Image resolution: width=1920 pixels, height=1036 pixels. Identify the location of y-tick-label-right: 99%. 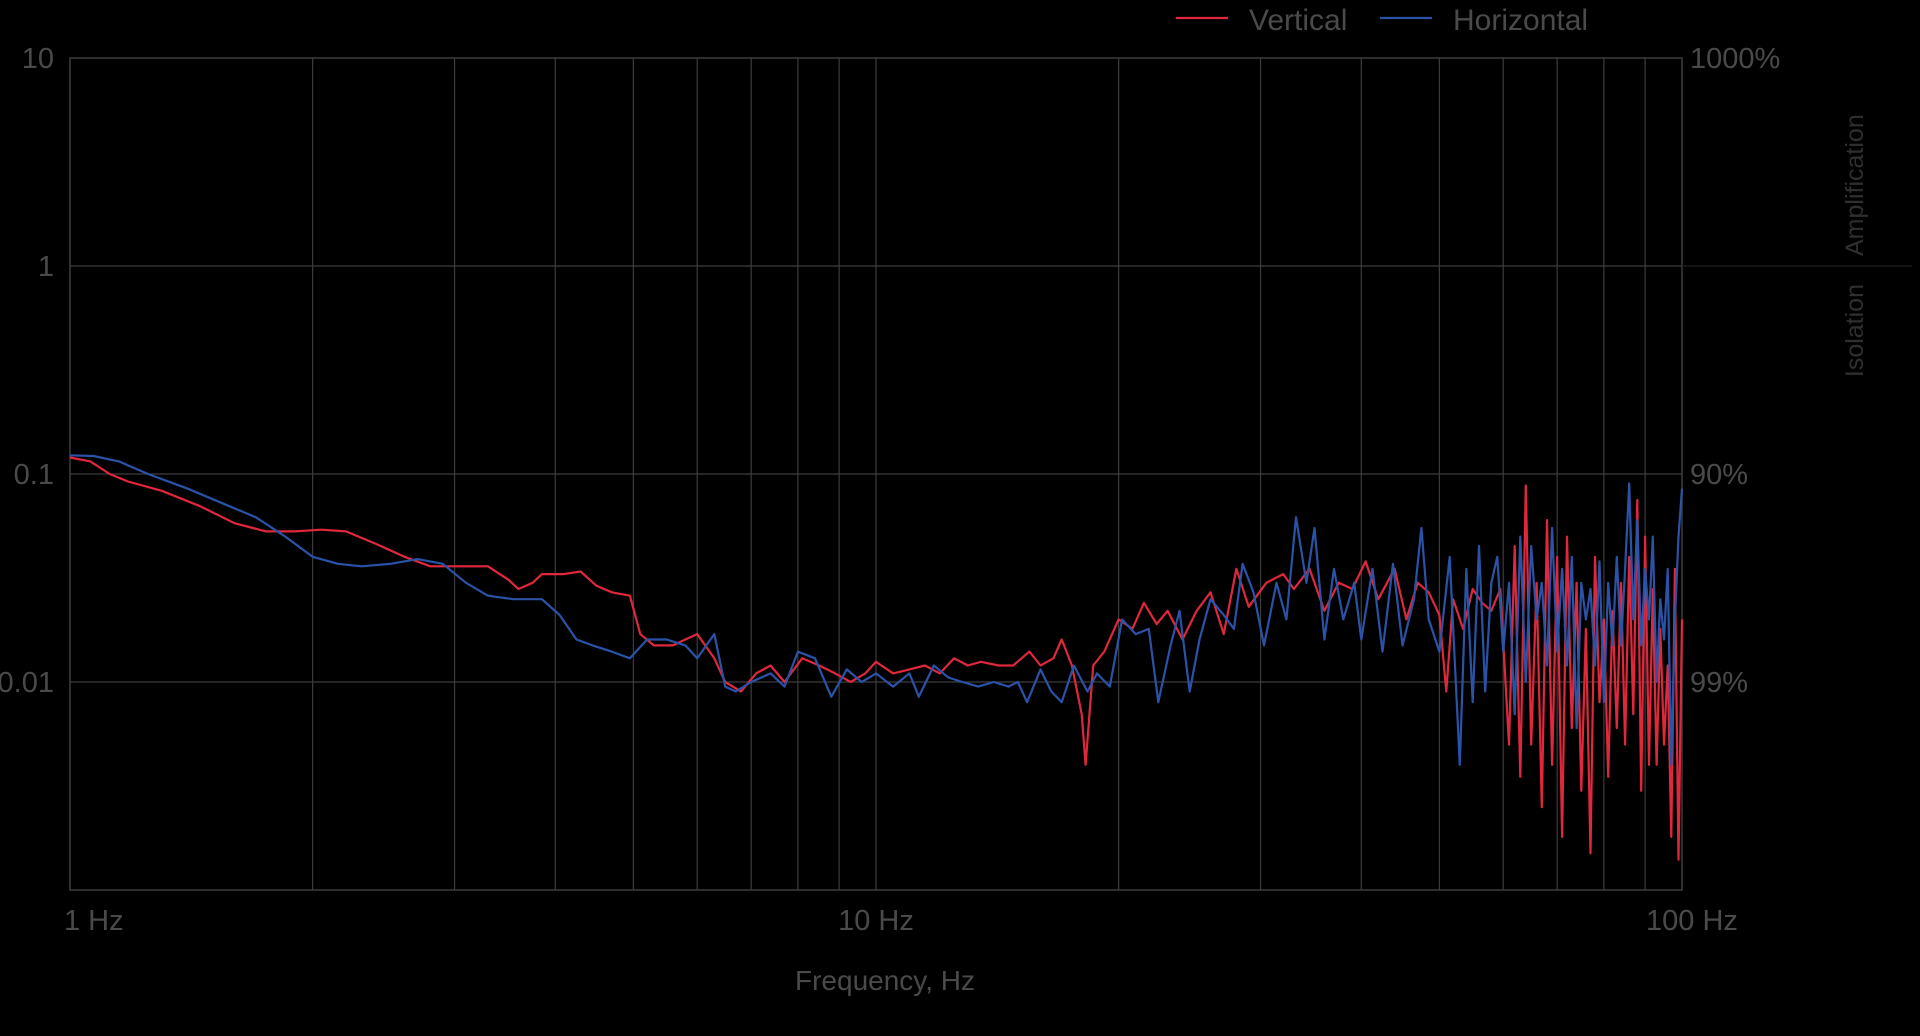
(1719, 683).